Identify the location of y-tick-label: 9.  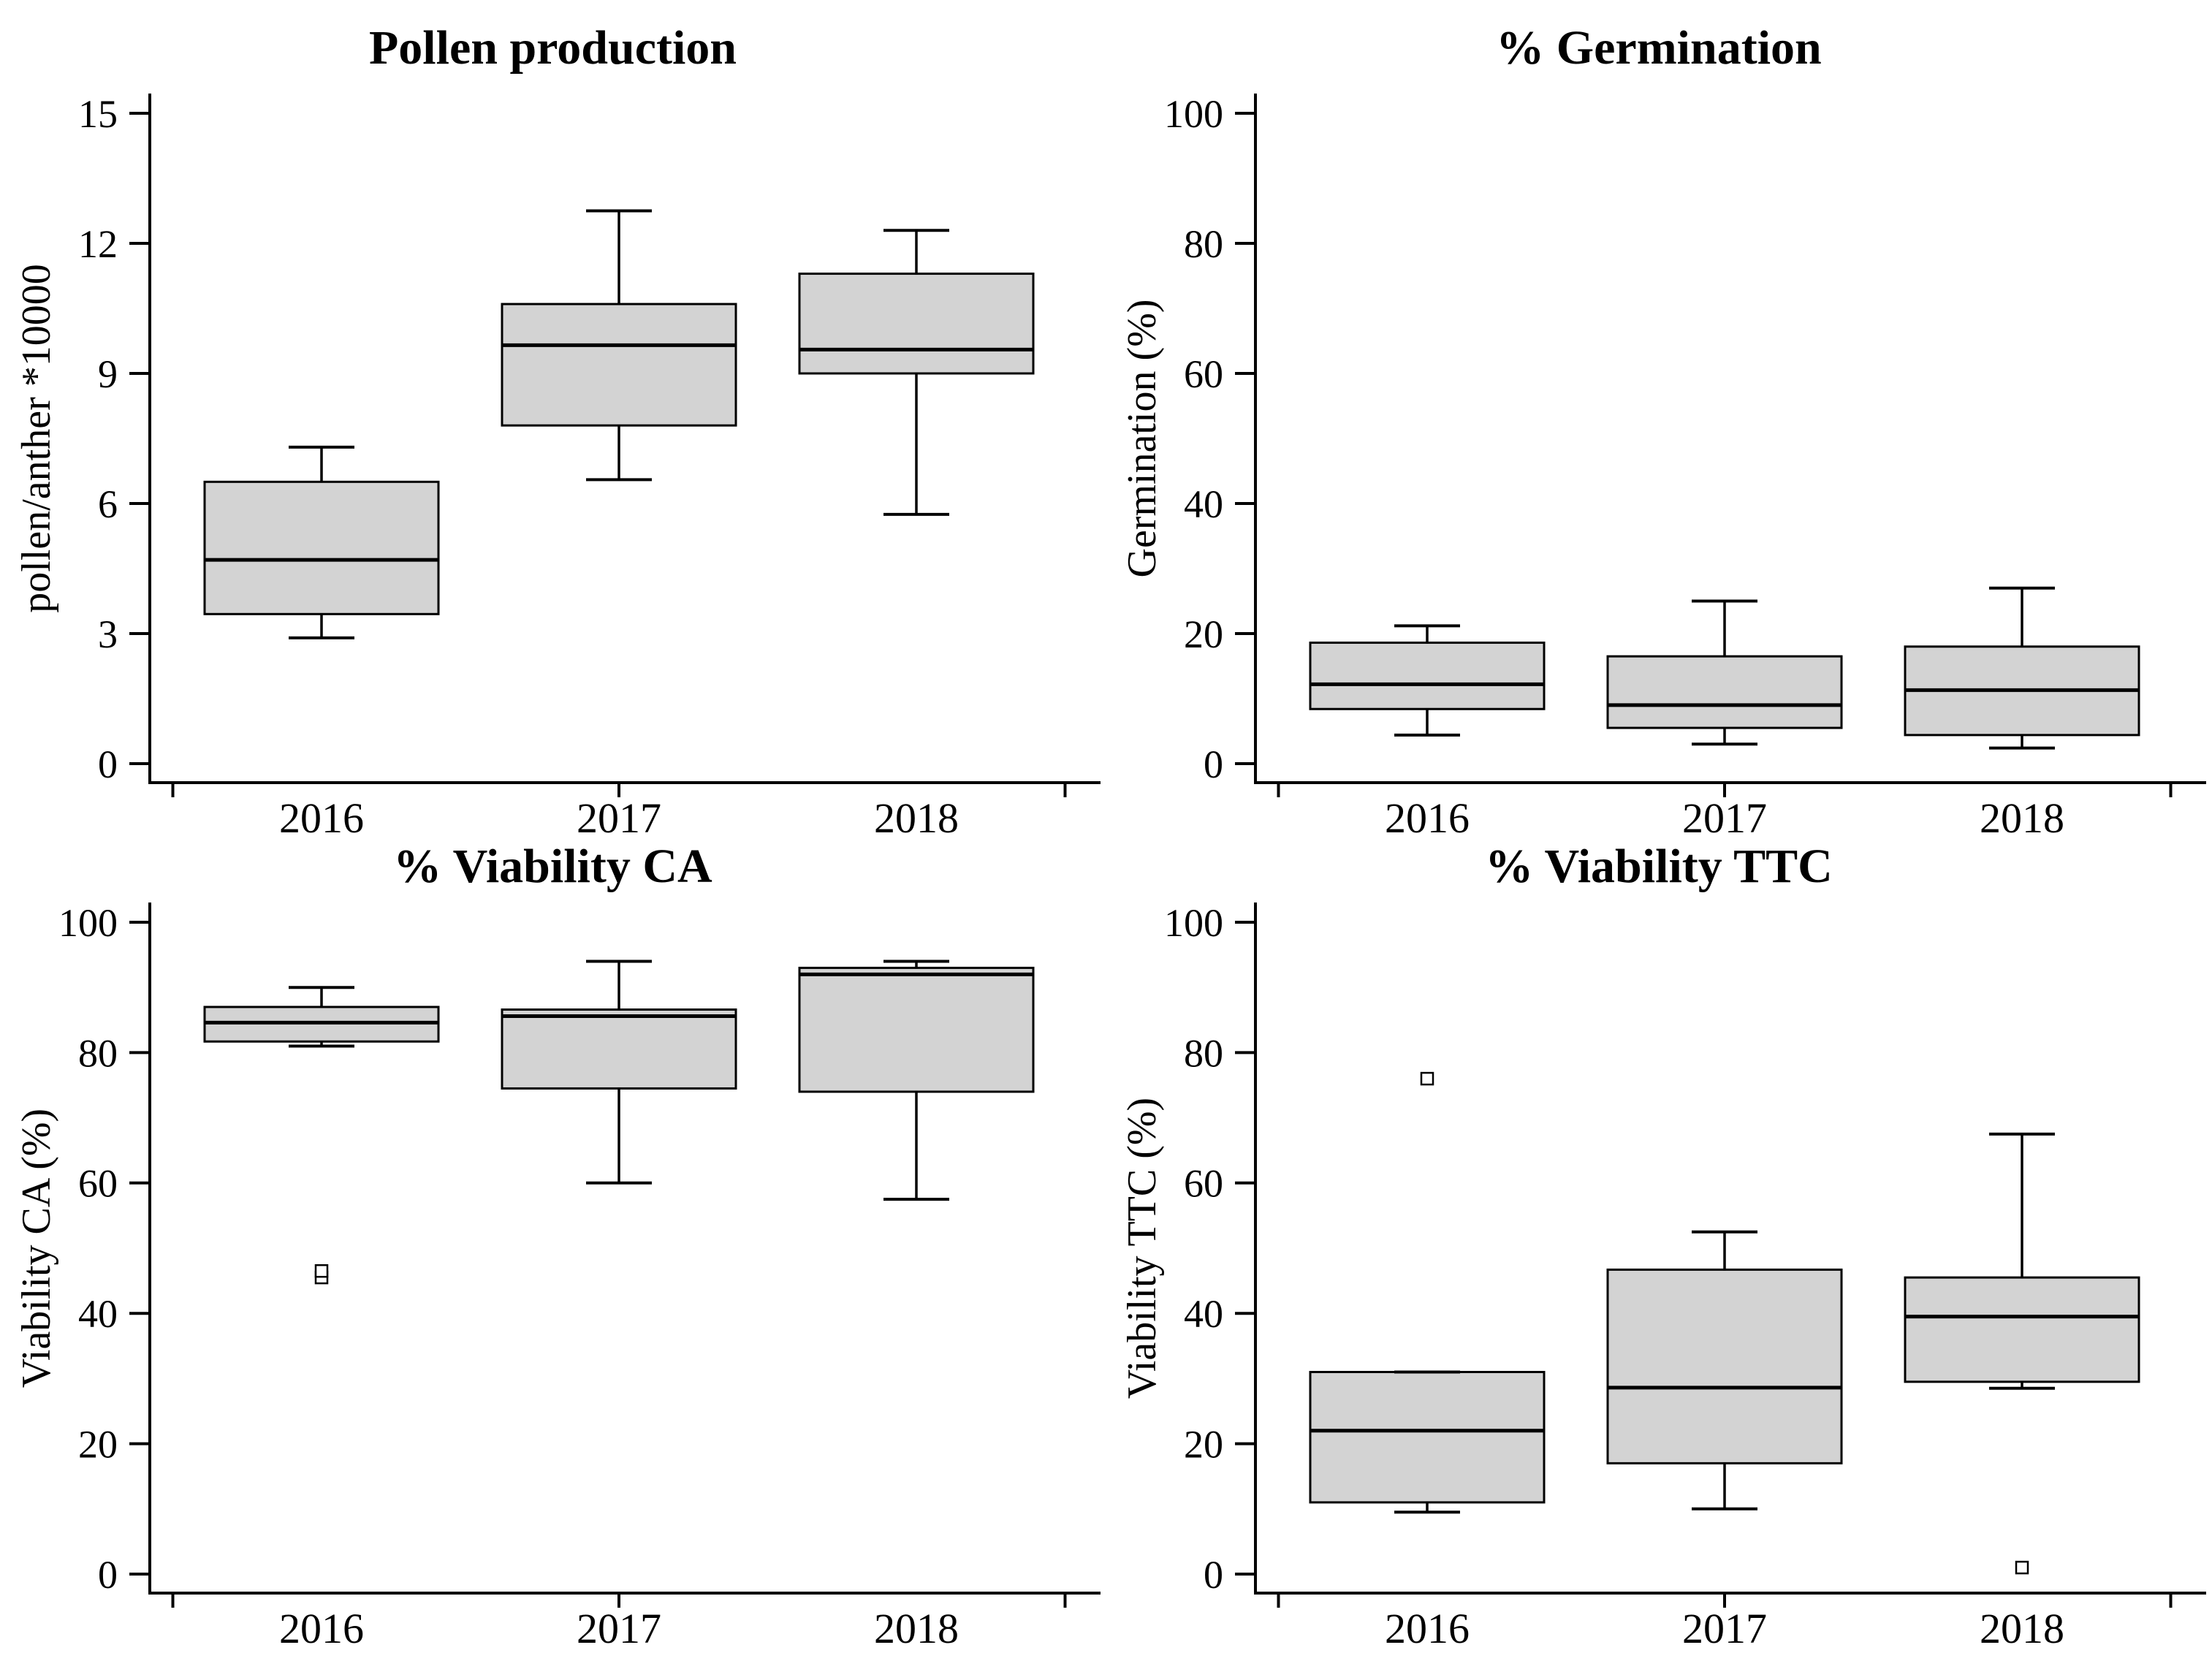
(108, 374).